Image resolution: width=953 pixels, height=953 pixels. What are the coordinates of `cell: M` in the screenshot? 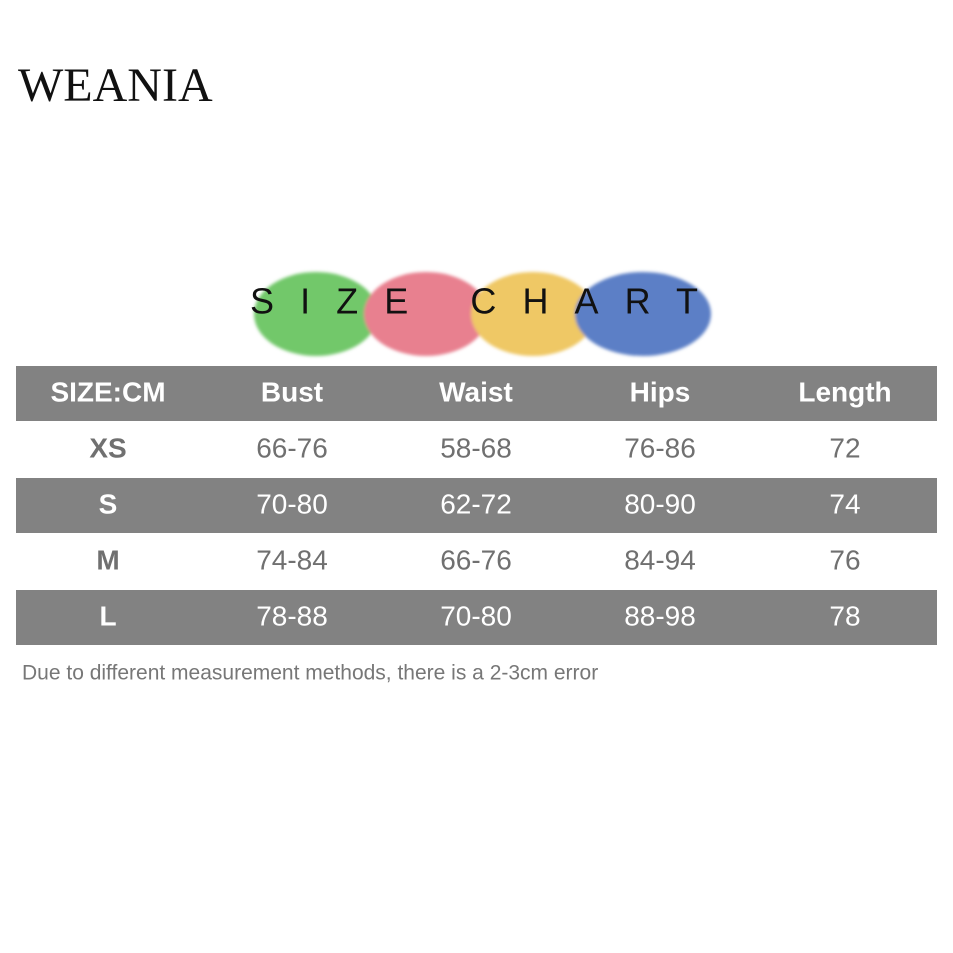 It's located at (107, 559).